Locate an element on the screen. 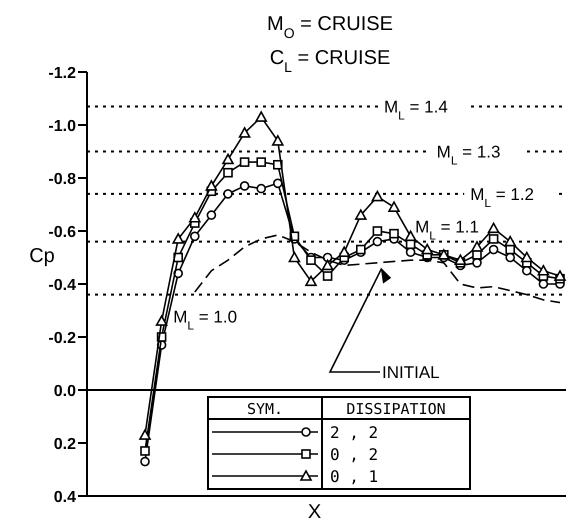 The height and width of the screenshot is (523, 568). y-tick-label: 0.4 is located at coordinates (65, 497).